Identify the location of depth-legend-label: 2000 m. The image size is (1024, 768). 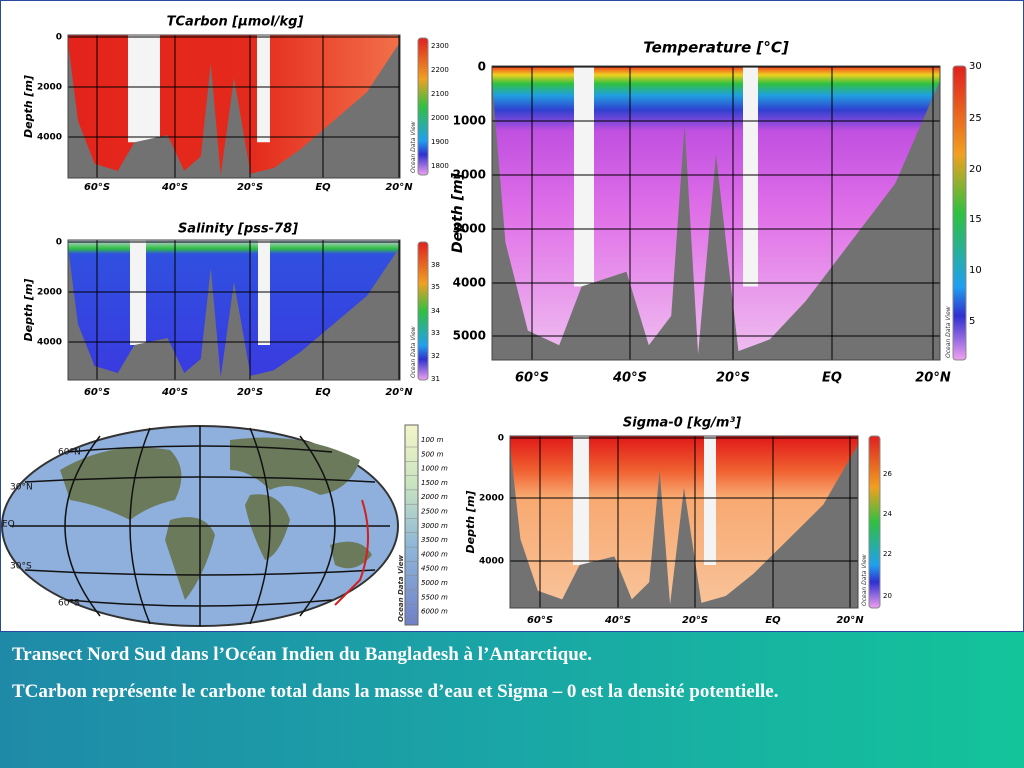
(434, 497).